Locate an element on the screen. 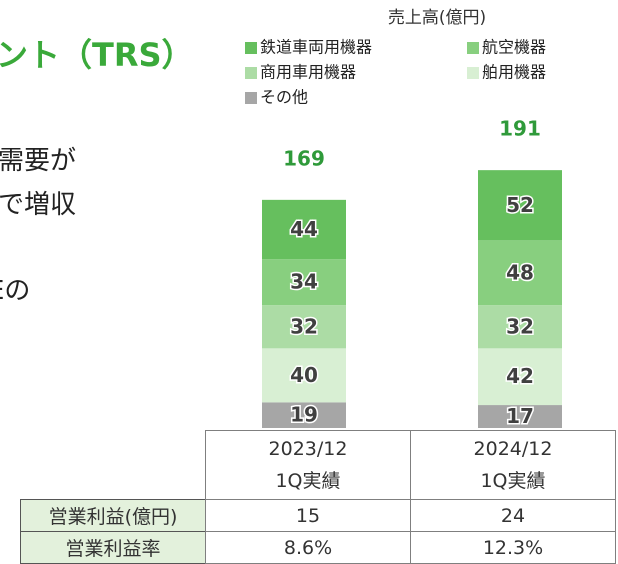  legend-label: 航空機器 is located at coordinates (514, 47).